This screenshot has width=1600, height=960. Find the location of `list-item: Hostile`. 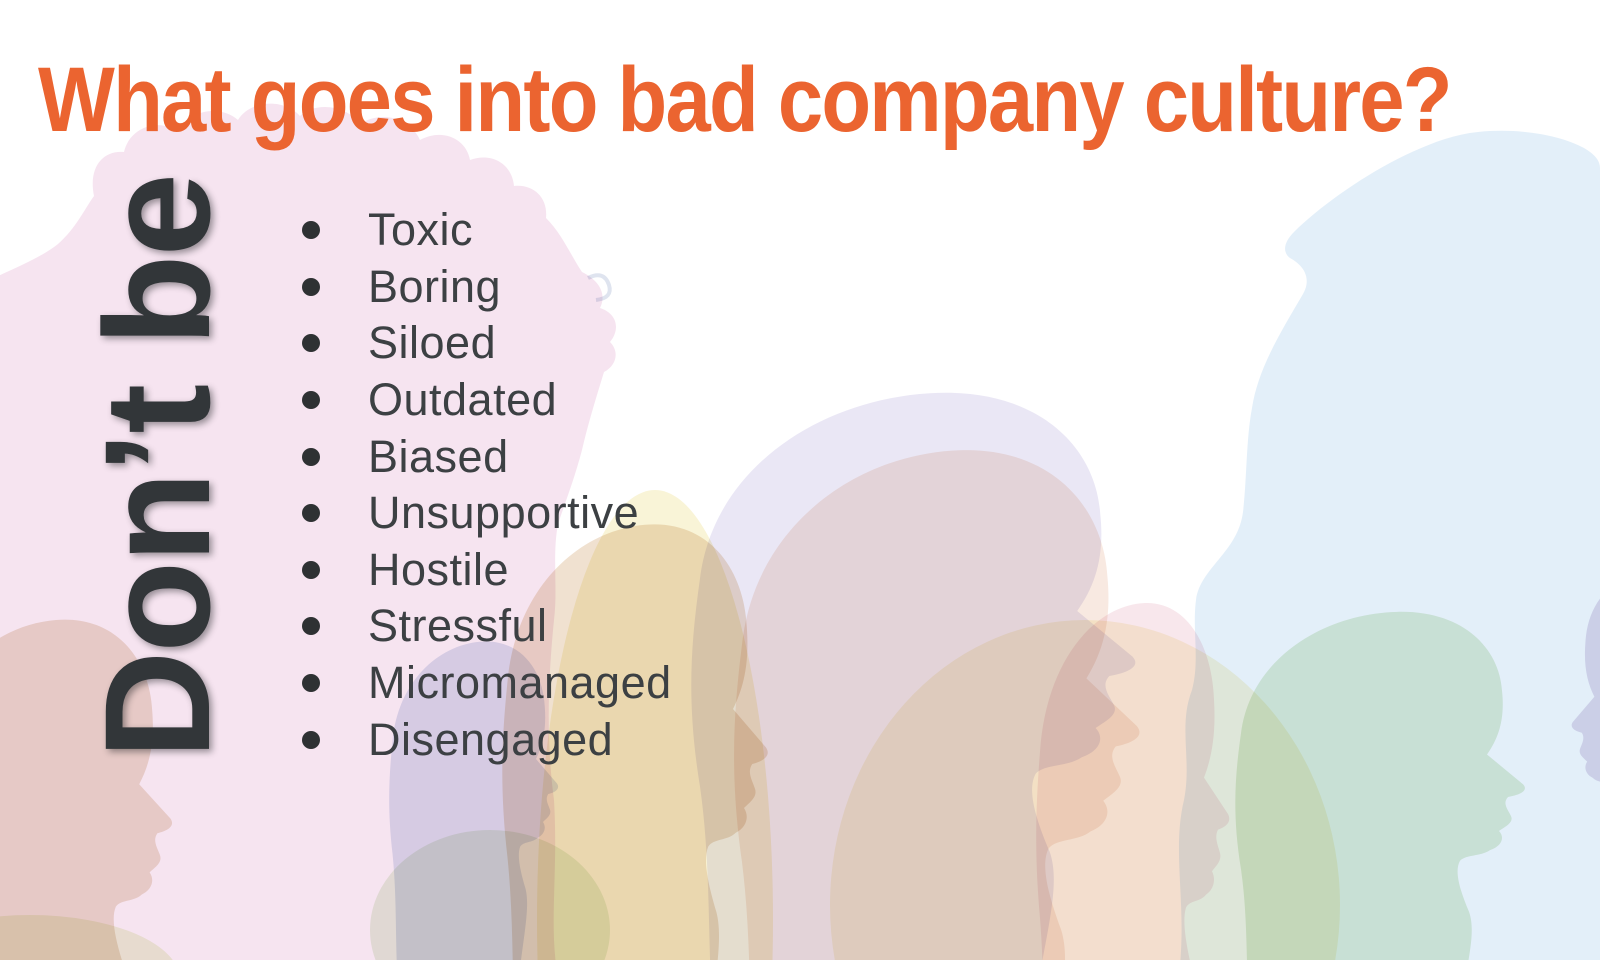

list-item: Hostile is located at coordinates (487, 570).